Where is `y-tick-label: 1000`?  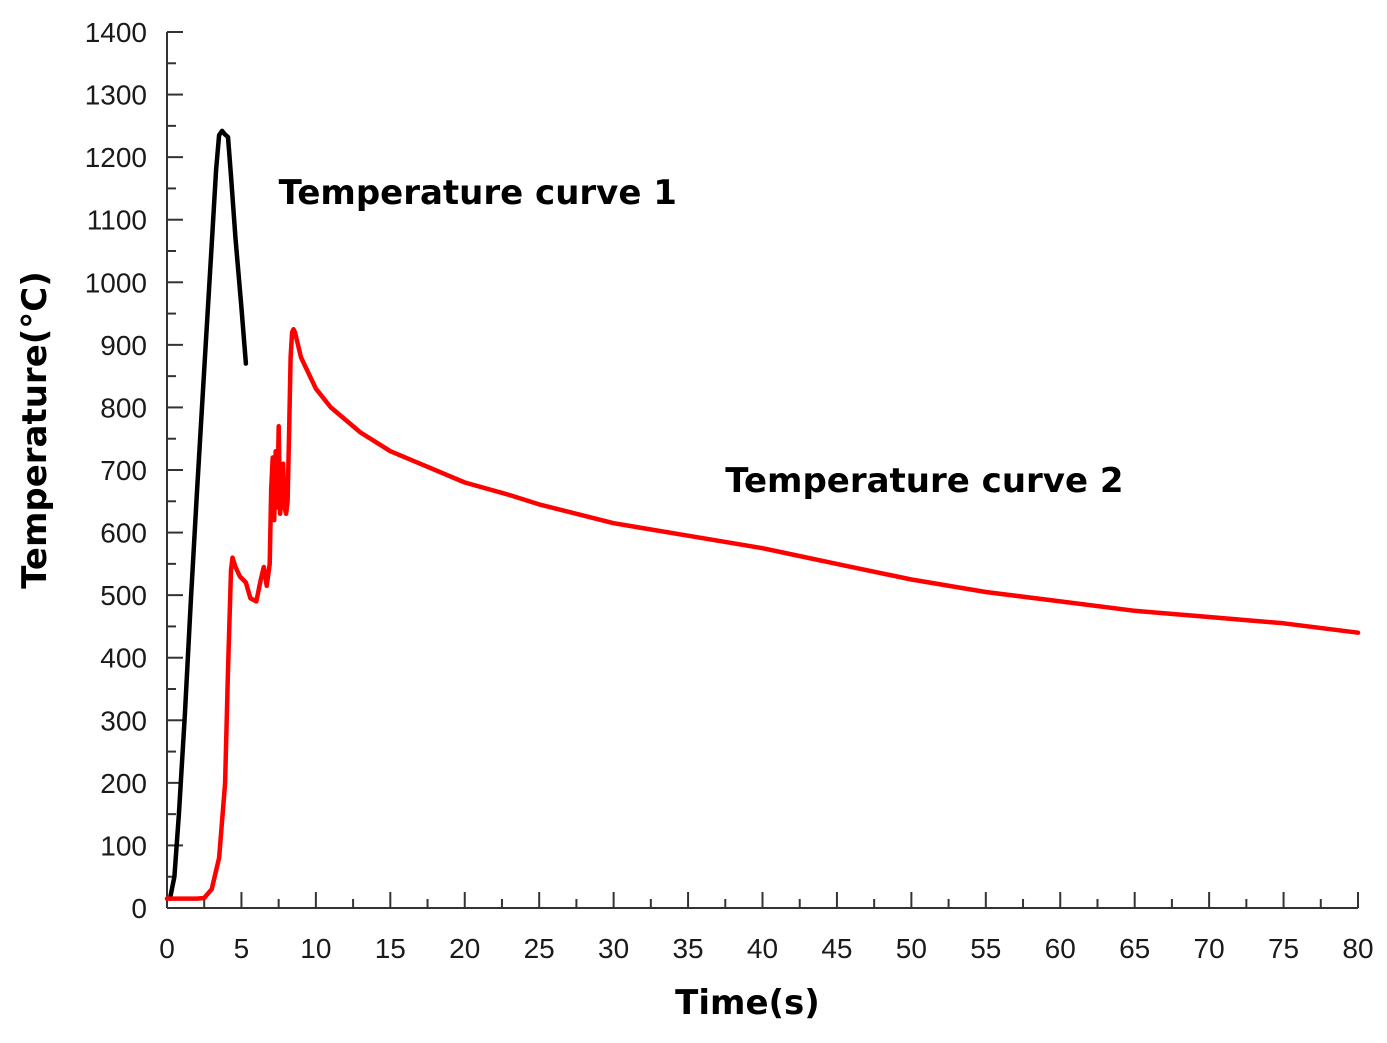
y-tick-label: 1000 is located at coordinates (116, 282).